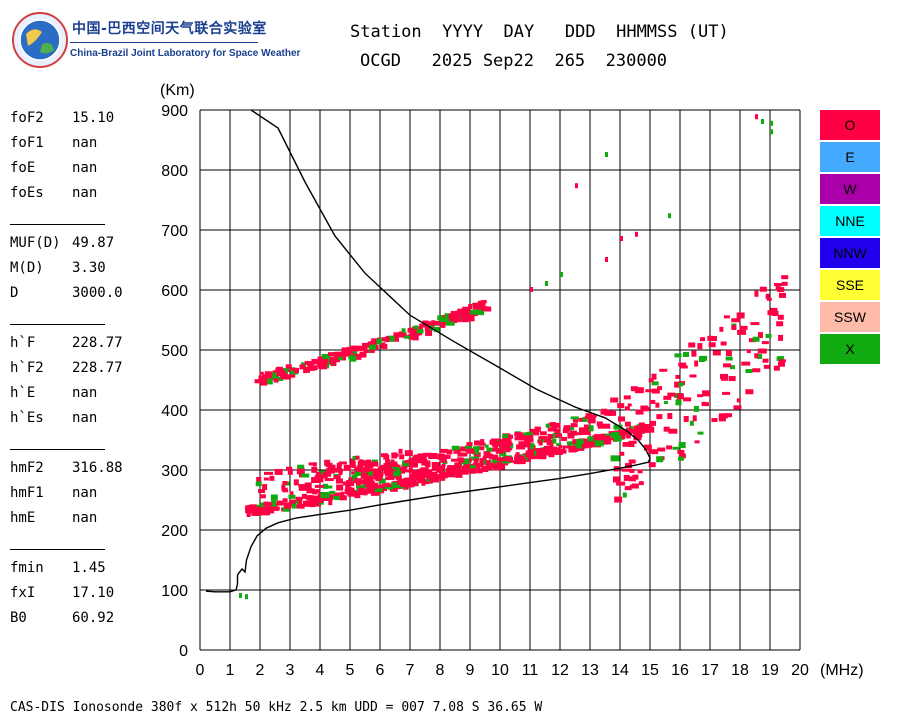 The height and width of the screenshot is (720, 900). Describe the element at coordinates (850, 253) in the screenshot. I see `legend-item-nnw: NNW` at that location.